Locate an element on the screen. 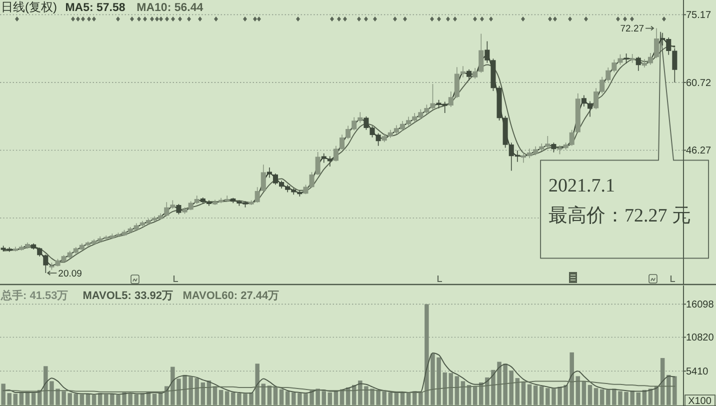 Image resolution: width=716 pixels, height=406 pixels. y-tick-label: 60.72 is located at coordinates (699, 83).